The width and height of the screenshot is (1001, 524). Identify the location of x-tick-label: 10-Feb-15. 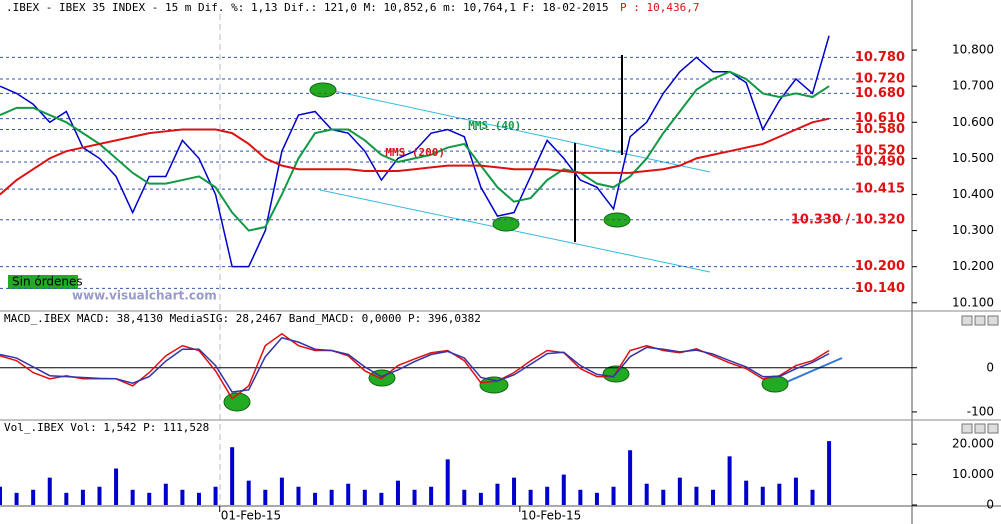
(551, 516).